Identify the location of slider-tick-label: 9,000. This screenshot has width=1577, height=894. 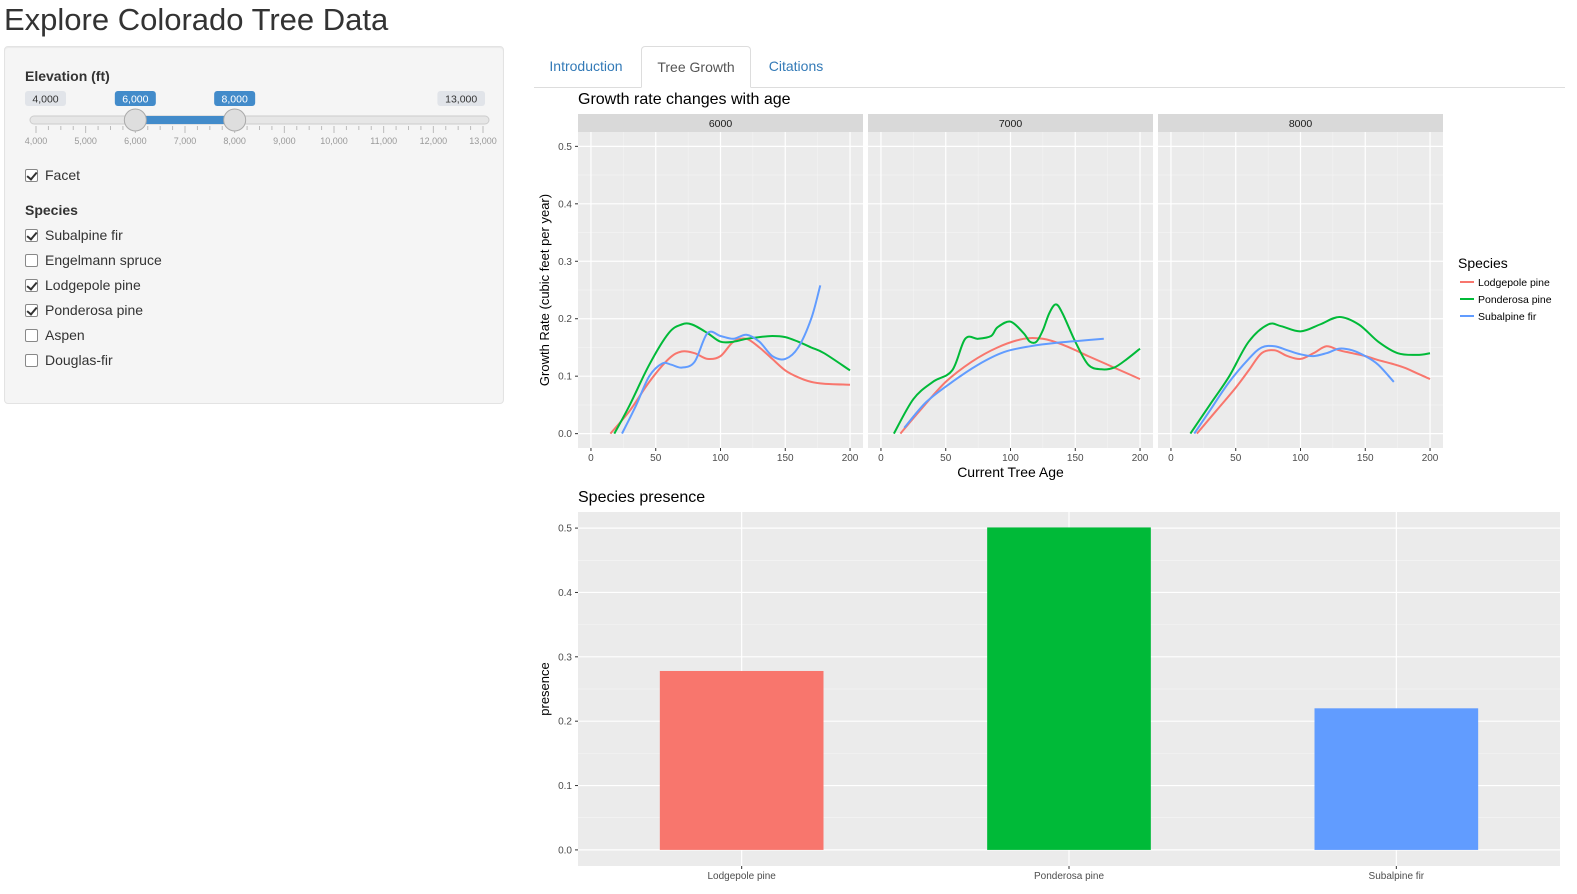
(284, 141).